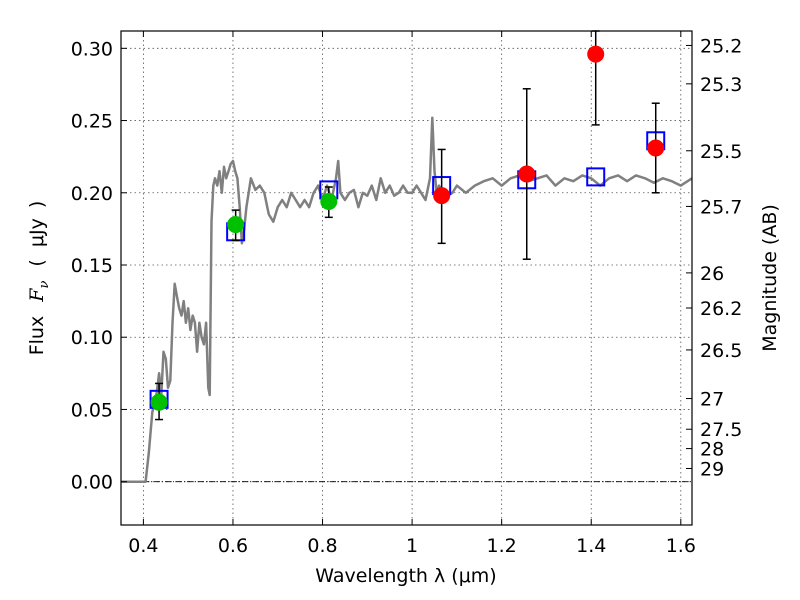 This screenshot has height=600, width=800. Describe the element at coordinates (770, 278) in the screenshot. I see `right-axis-label: Magnitude (AB)` at that location.